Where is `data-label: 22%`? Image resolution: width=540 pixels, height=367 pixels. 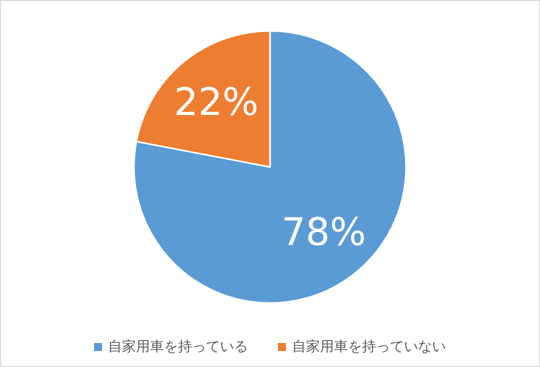
data-label: 22% is located at coordinates (216, 102).